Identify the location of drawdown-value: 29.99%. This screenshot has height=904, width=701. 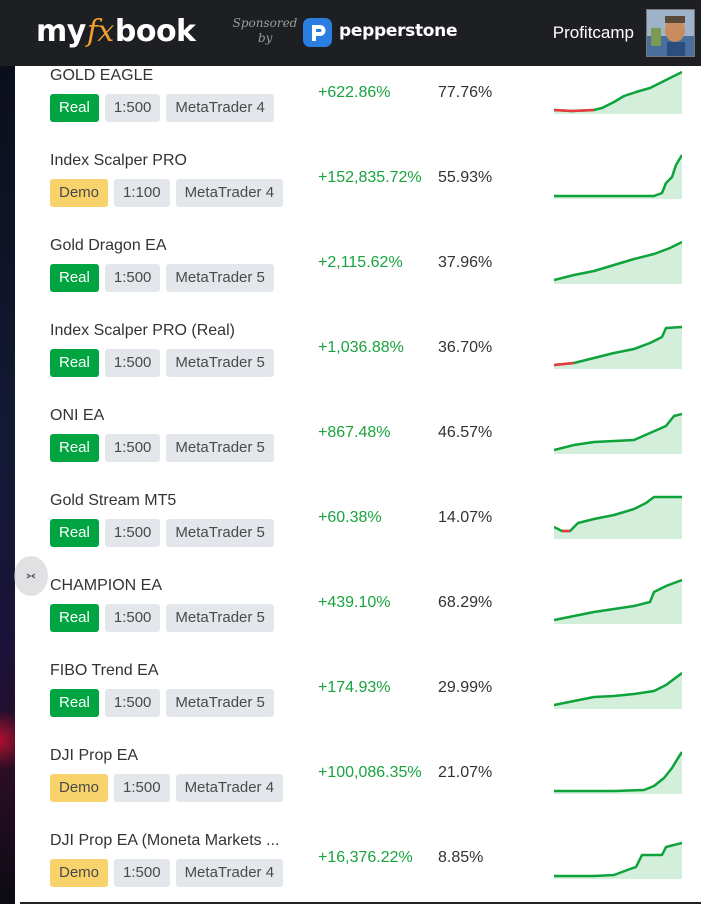
(465, 687).